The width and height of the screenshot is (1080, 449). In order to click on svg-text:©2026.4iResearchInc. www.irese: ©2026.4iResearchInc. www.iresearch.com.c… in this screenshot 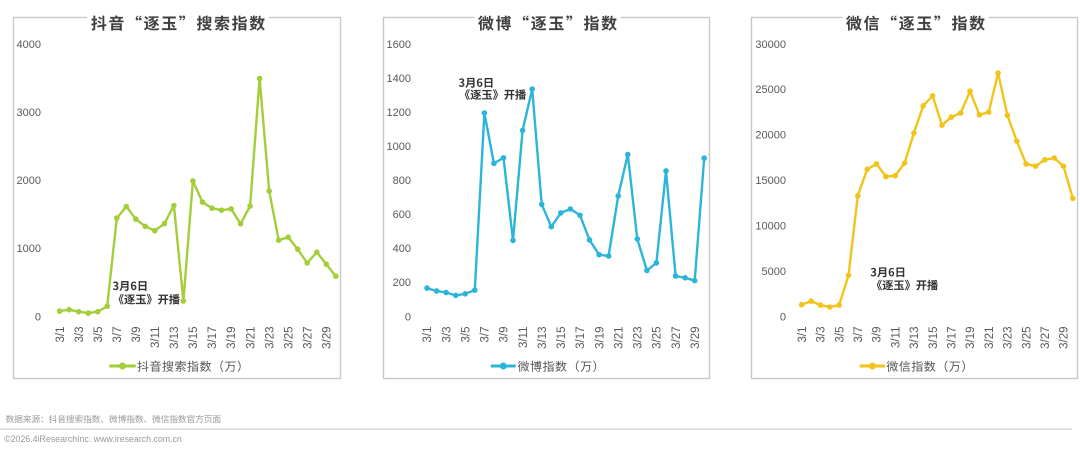, I will do `click(93, 439)`.